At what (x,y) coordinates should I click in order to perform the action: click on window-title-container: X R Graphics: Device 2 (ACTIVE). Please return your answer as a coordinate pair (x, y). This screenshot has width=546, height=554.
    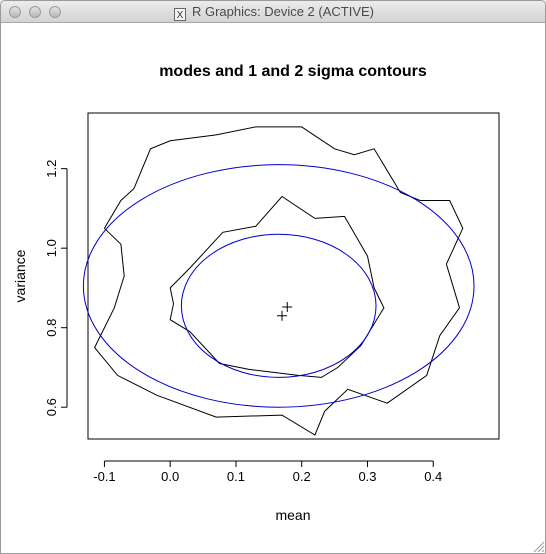
    Looking at the image, I should click on (273, 12).